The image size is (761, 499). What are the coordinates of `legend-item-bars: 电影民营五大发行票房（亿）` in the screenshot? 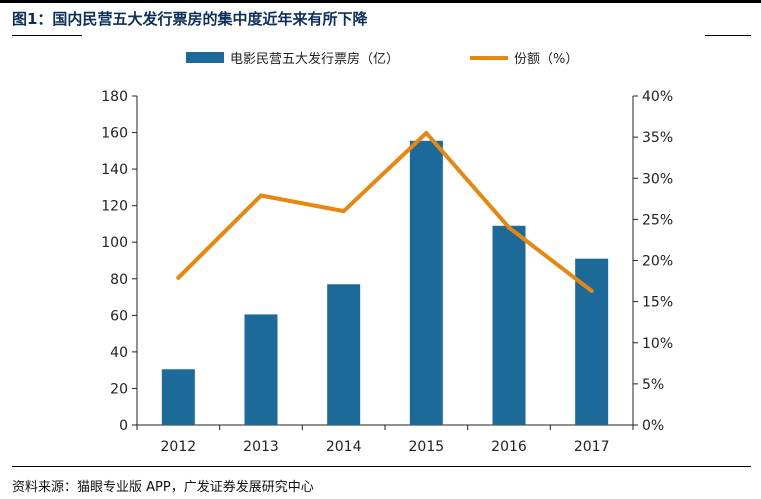 It's located at (292, 57).